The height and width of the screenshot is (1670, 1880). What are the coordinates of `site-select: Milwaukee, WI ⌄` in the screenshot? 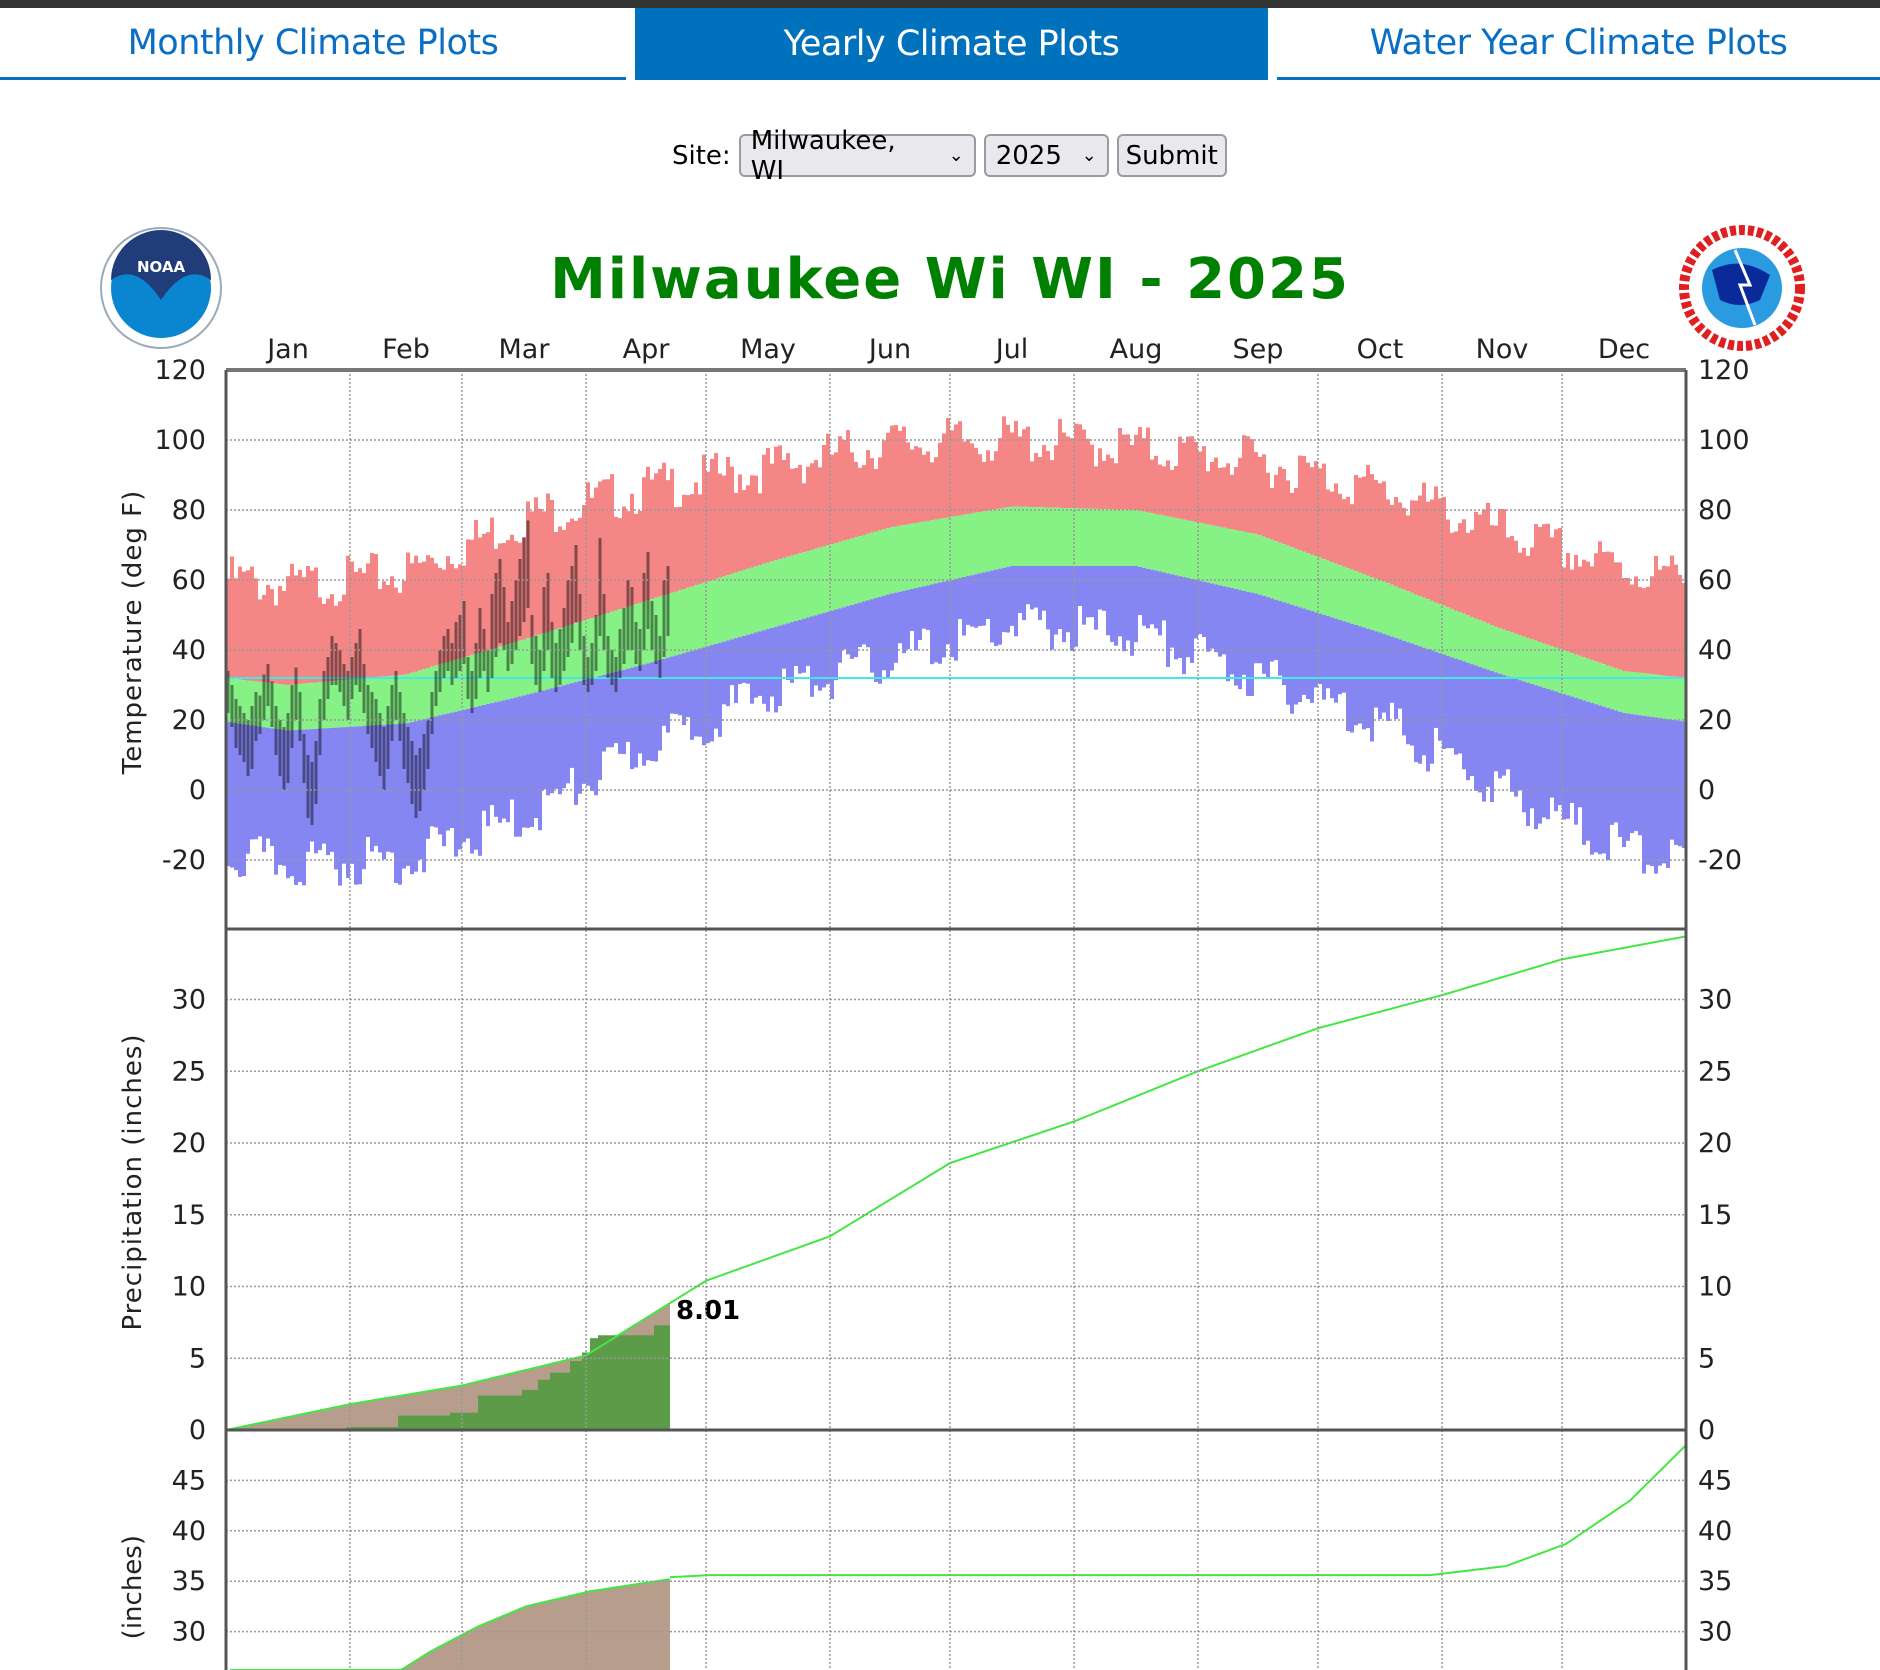 It's located at (857, 156).